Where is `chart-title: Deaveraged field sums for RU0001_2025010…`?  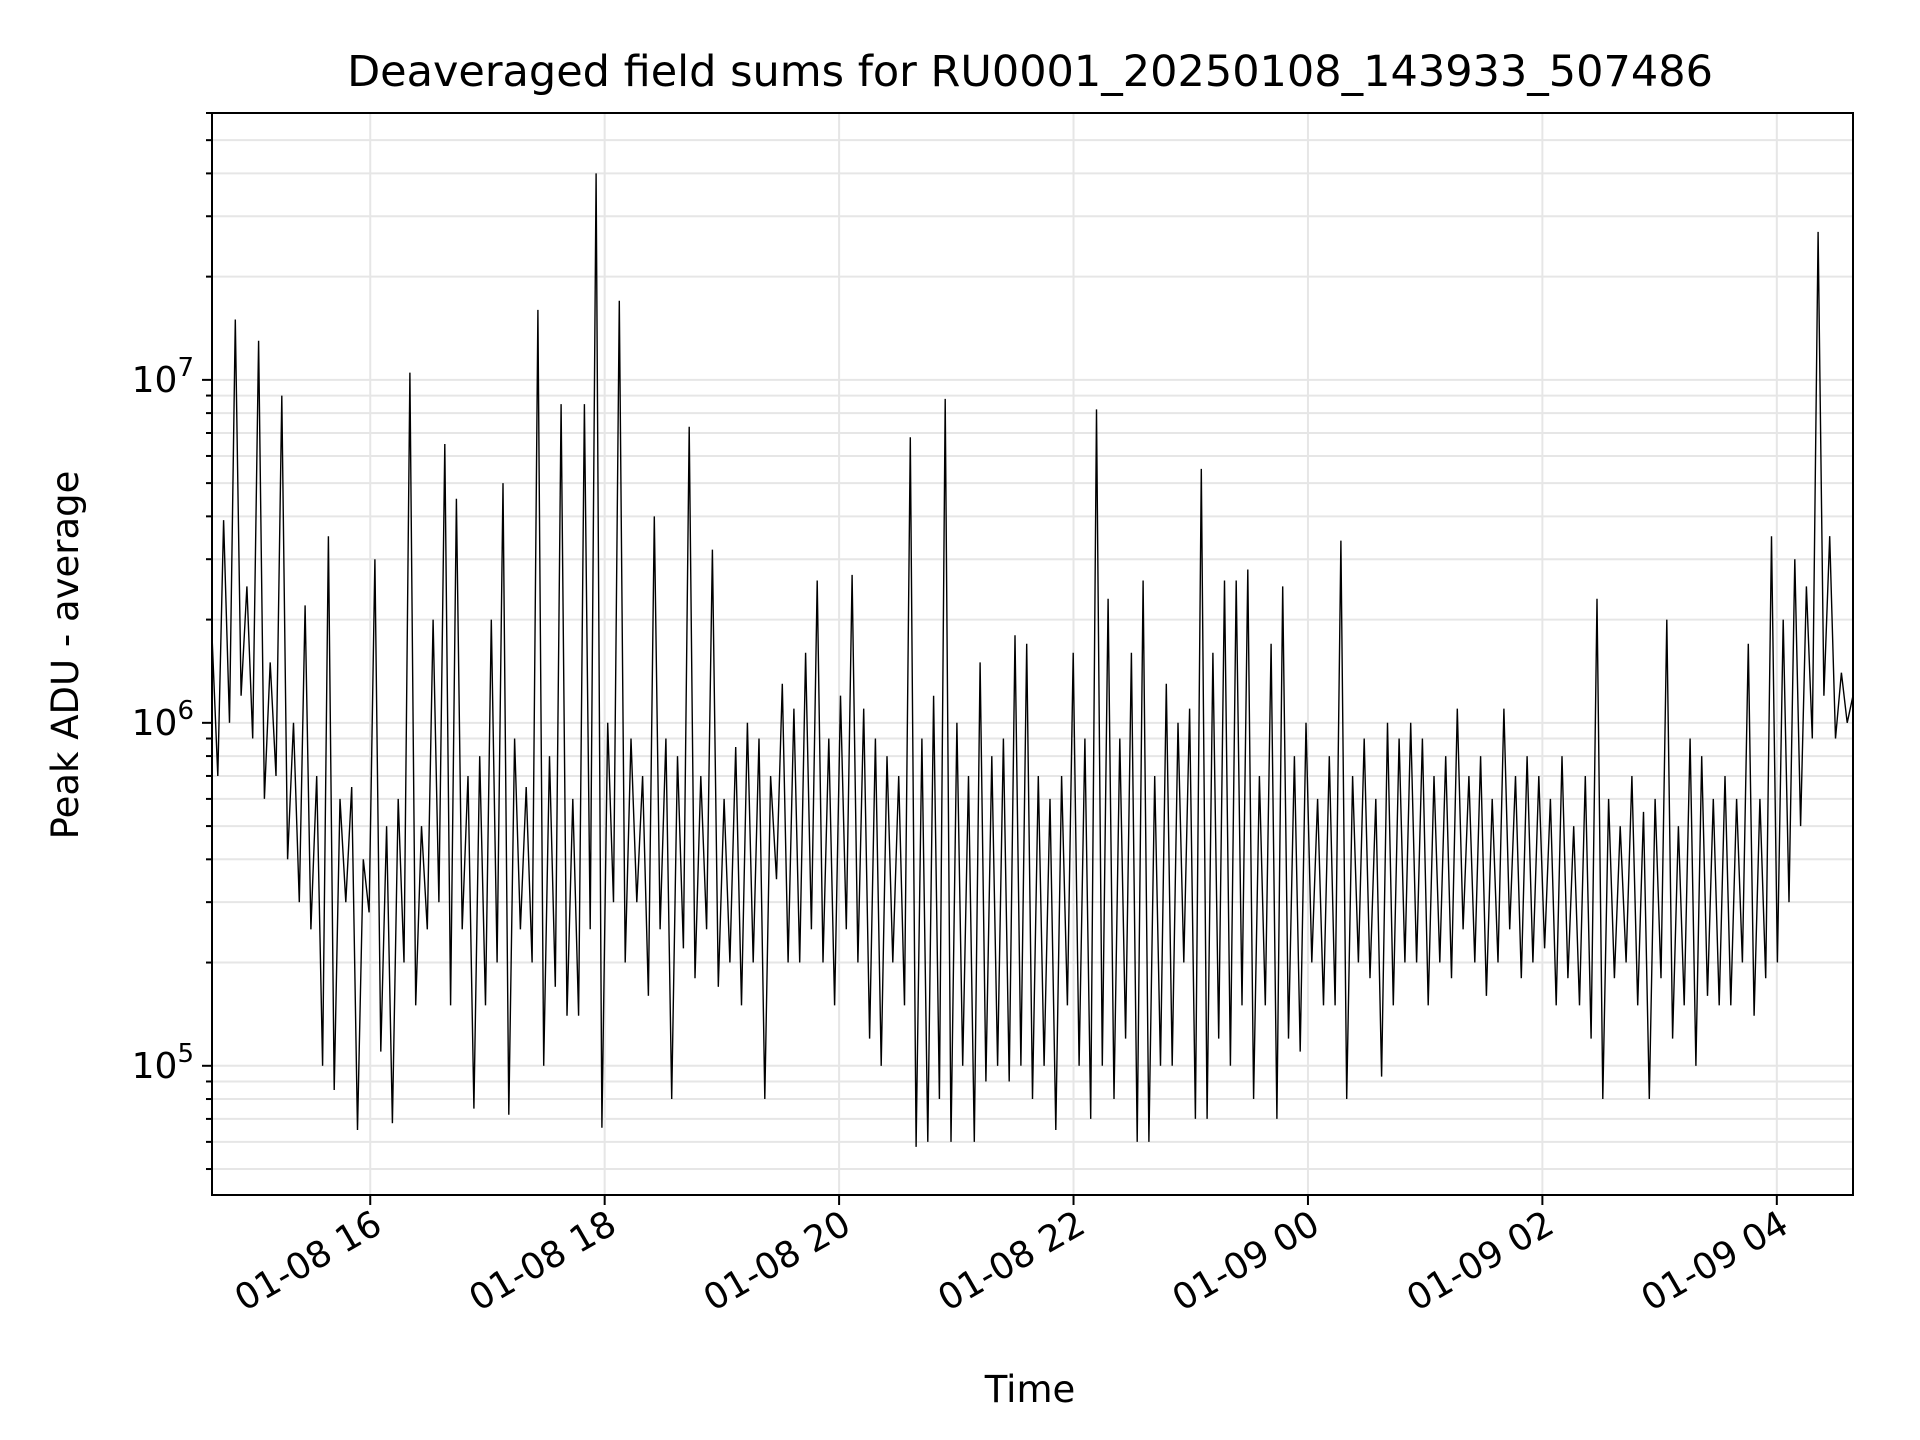 chart-title: Deaveraged field sums for RU0001_2025010… is located at coordinates (1030, 72).